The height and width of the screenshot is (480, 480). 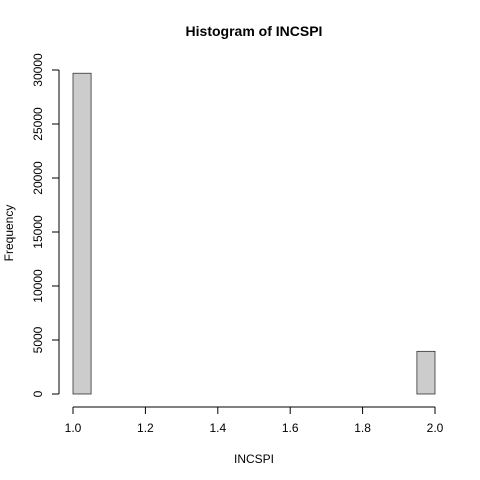 What do you see at coordinates (290, 428) in the screenshot?
I see `x-tick-label: 1.6` at bounding box center [290, 428].